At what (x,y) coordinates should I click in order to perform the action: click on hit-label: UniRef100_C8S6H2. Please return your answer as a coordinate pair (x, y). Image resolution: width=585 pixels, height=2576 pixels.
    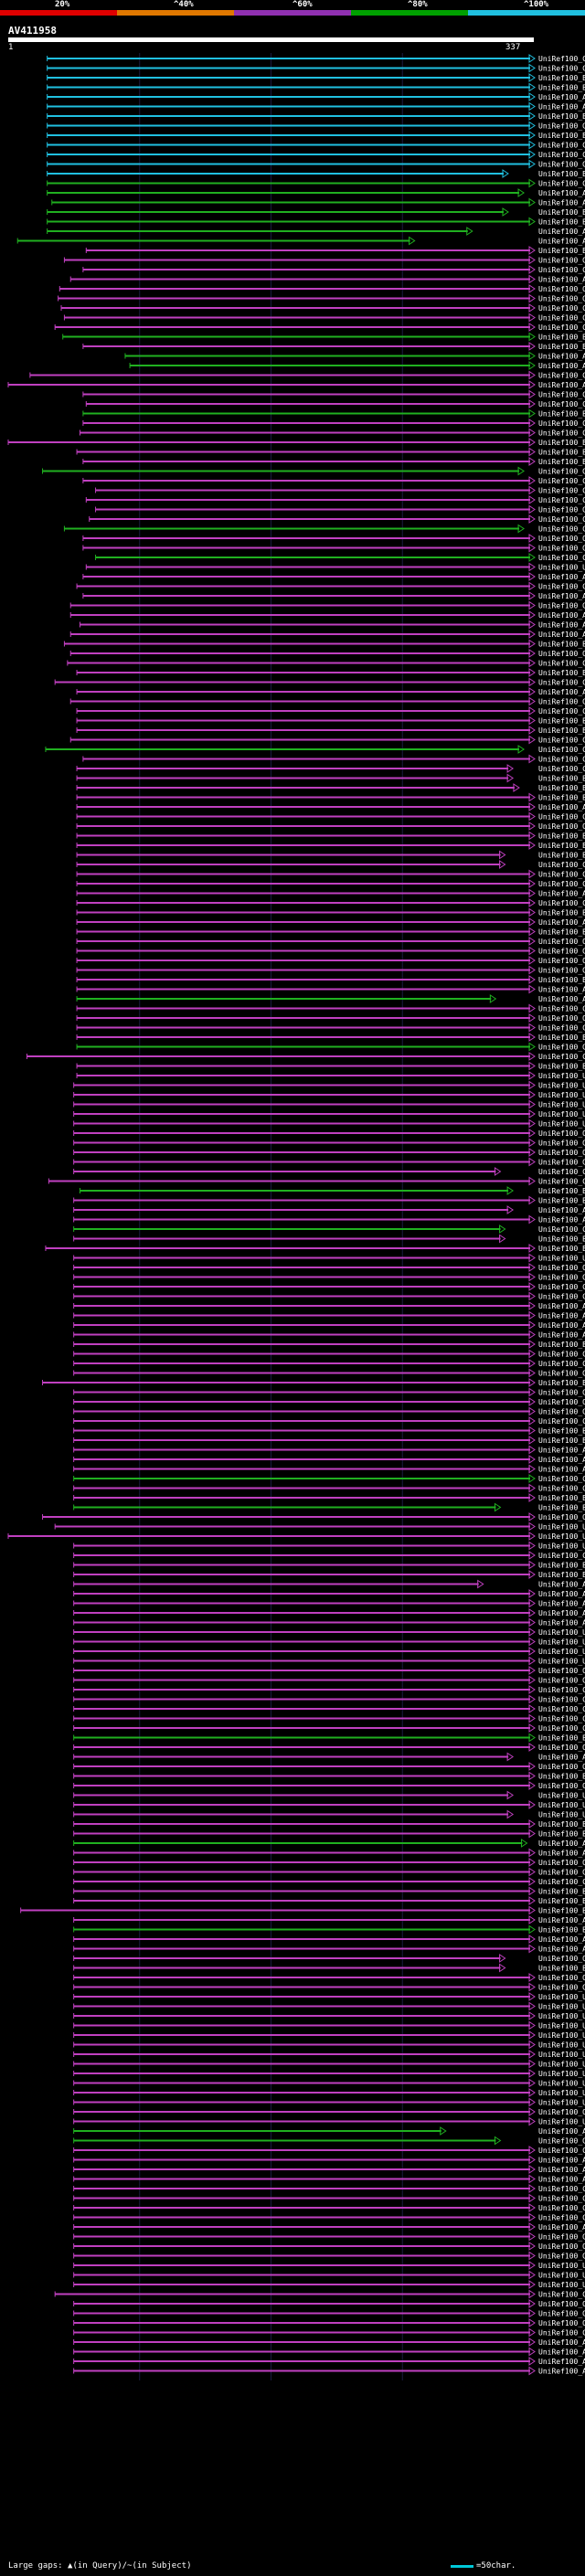
    Looking at the image, I should click on (562, 395).